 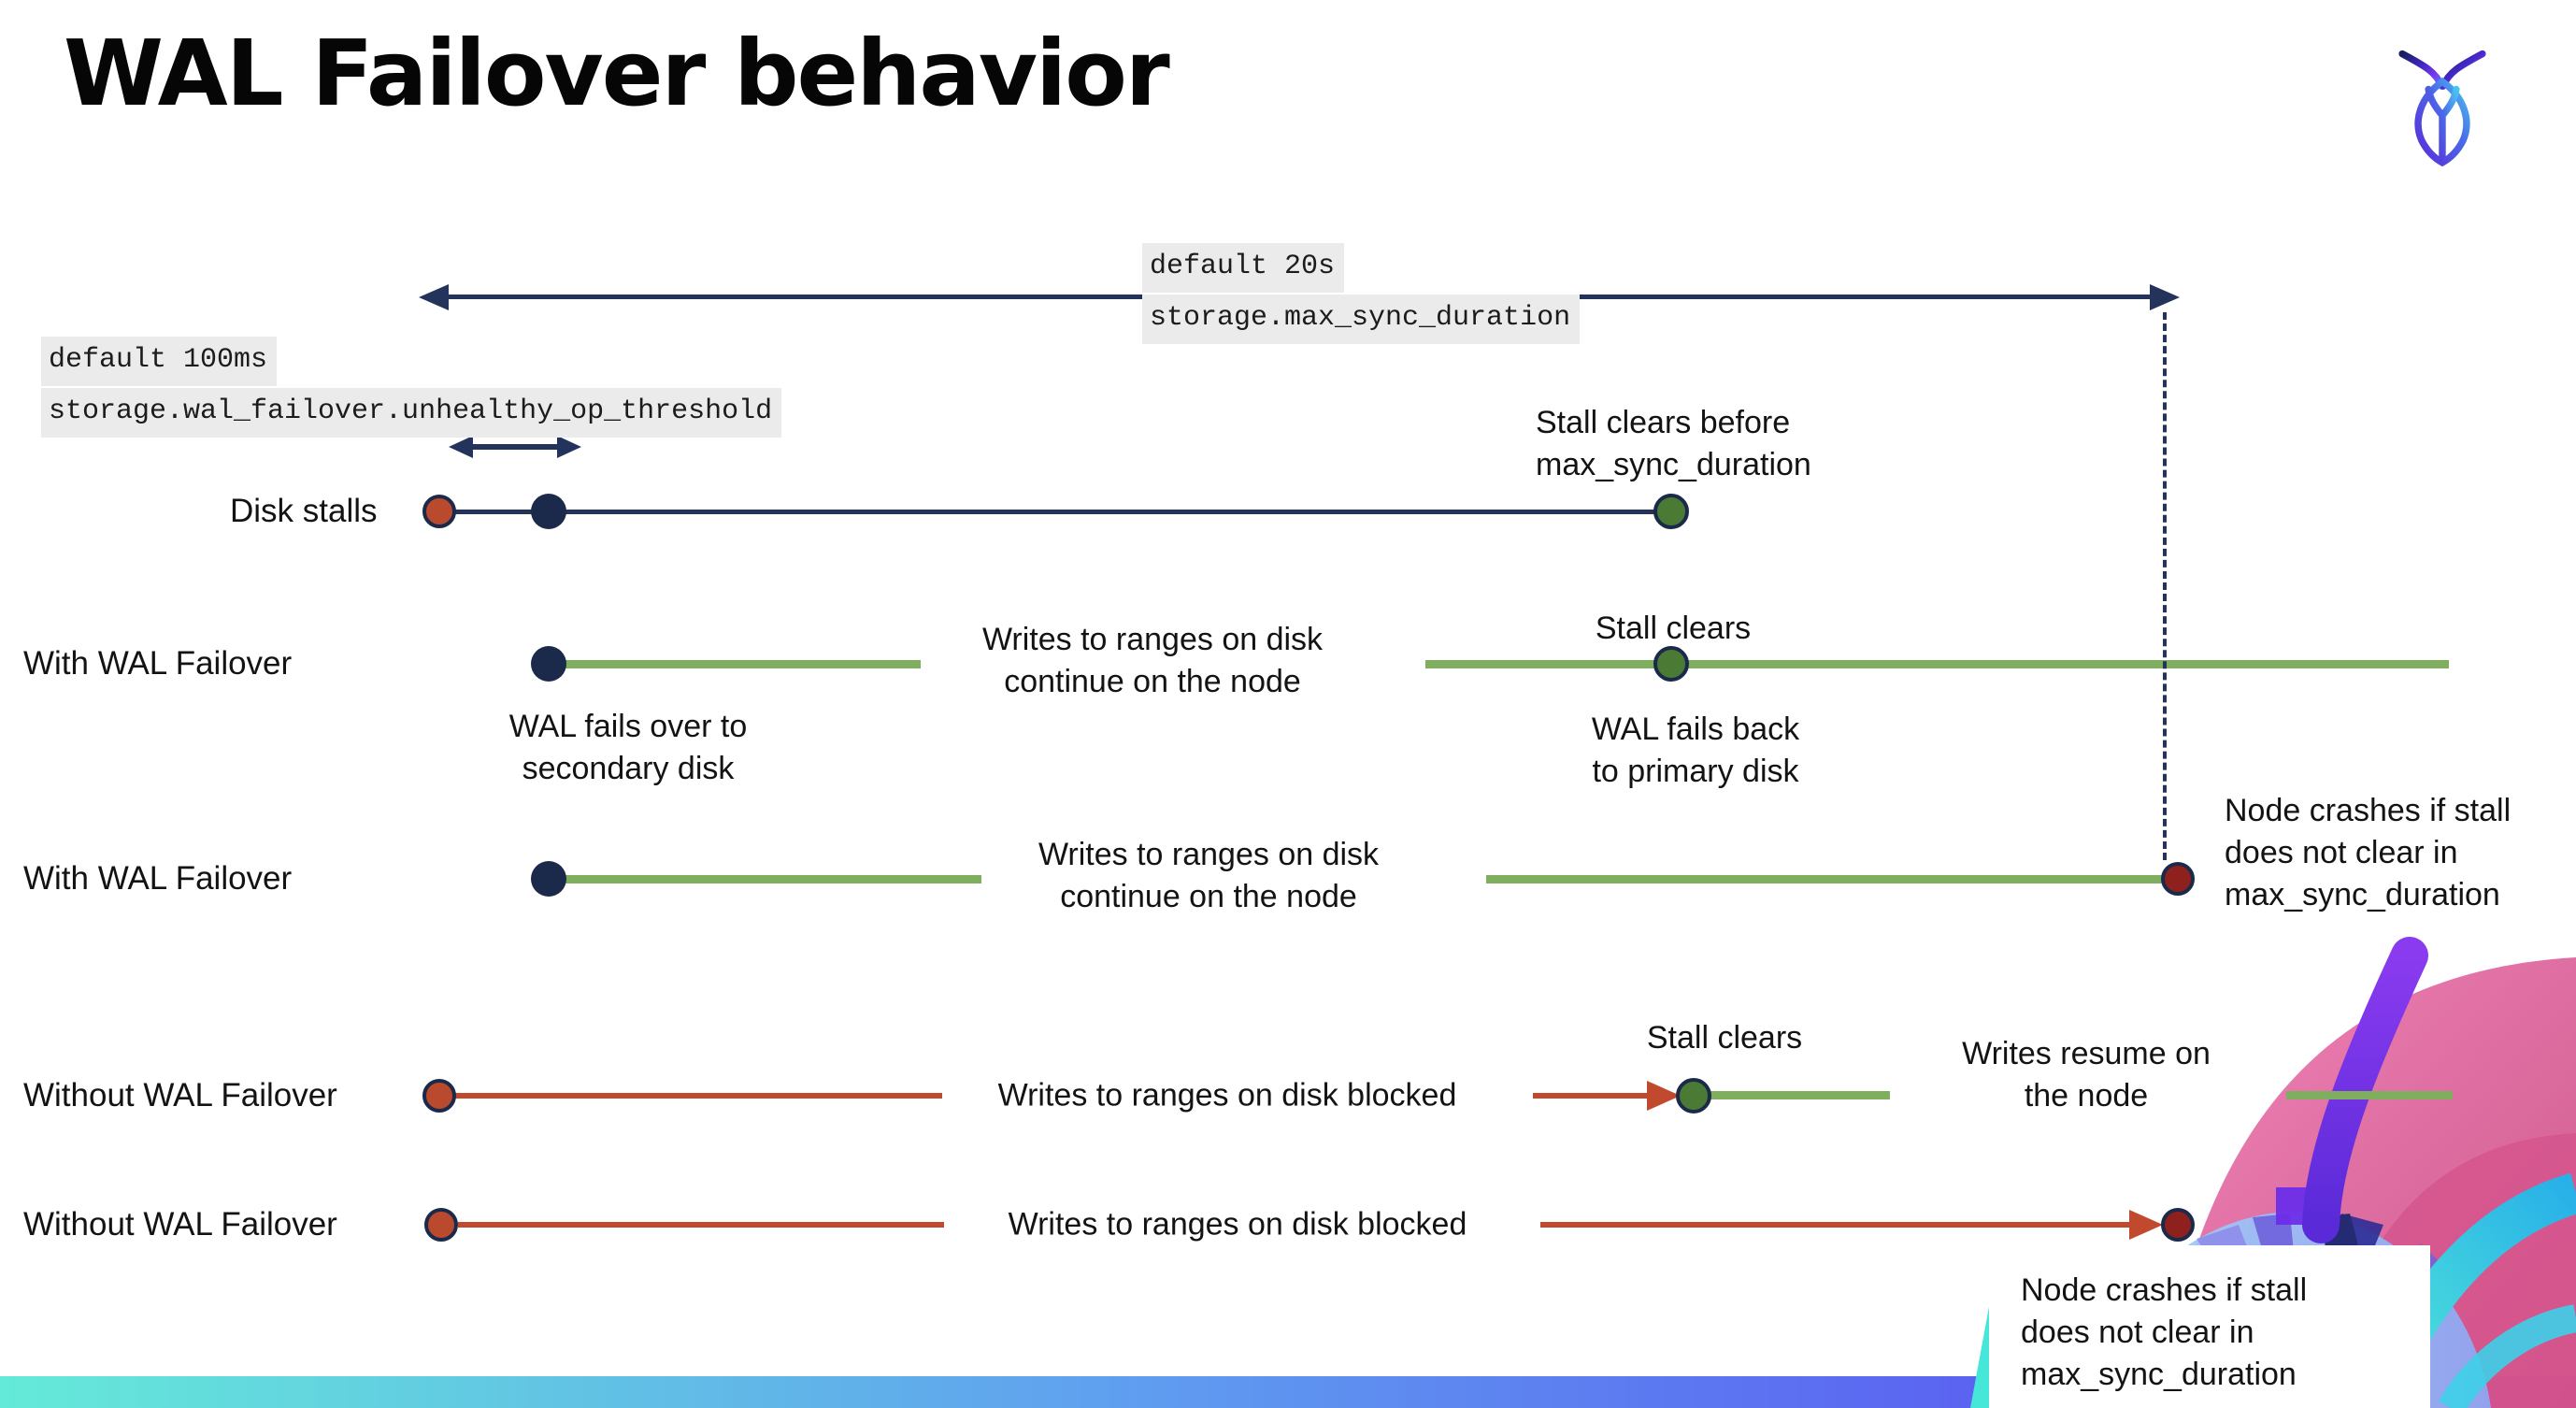 What do you see at coordinates (304, 511) in the screenshot?
I see `row-label-disk-stalls: Disk stalls` at bounding box center [304, 511].